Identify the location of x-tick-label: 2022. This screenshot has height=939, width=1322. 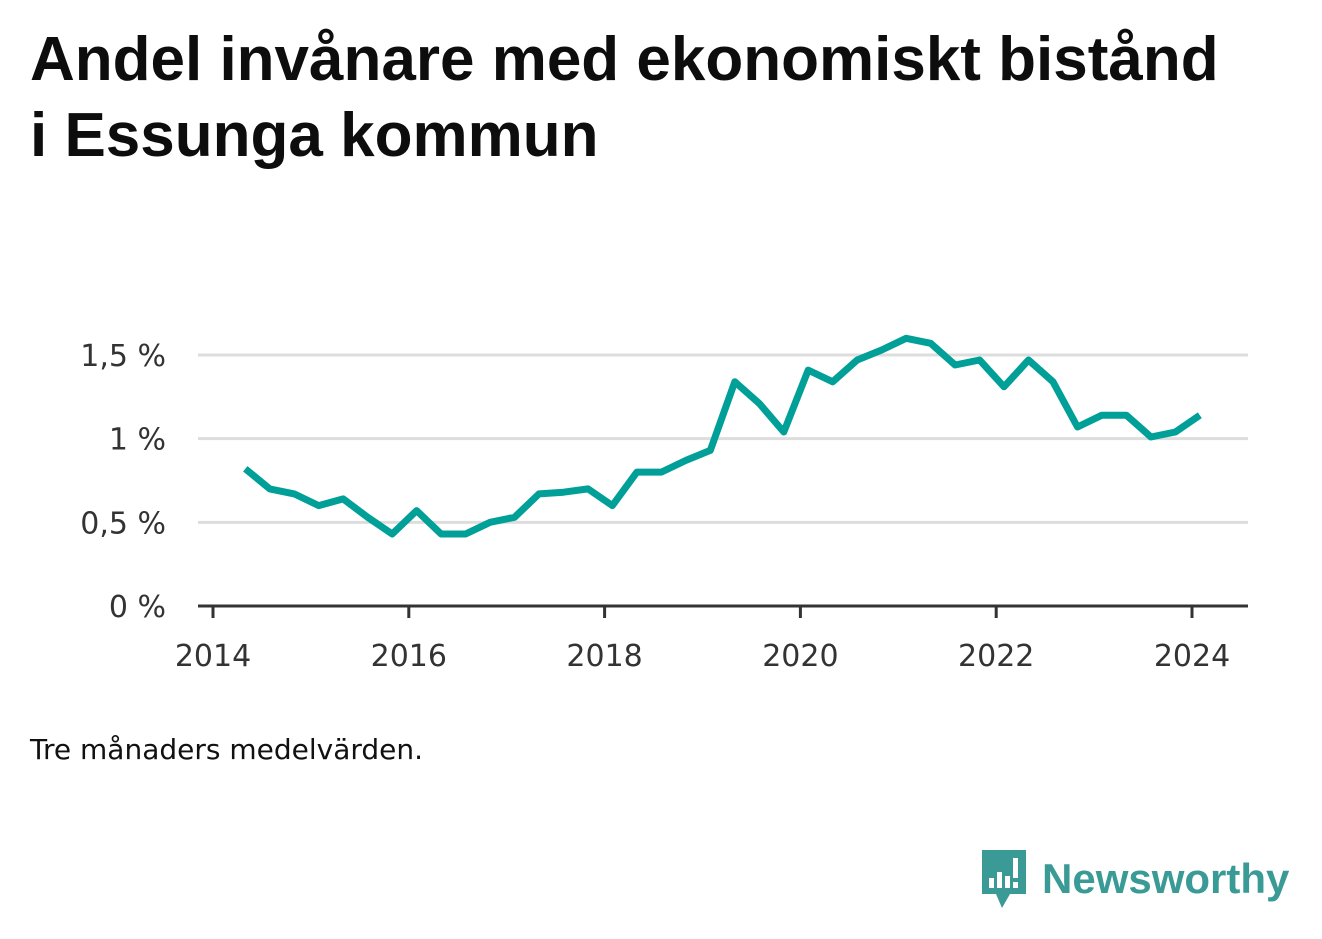
(996, 656).